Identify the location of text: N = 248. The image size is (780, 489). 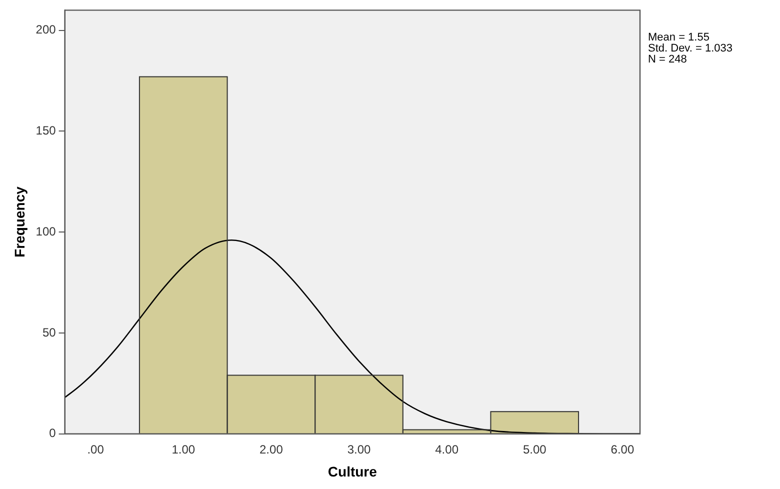
(667, 60).